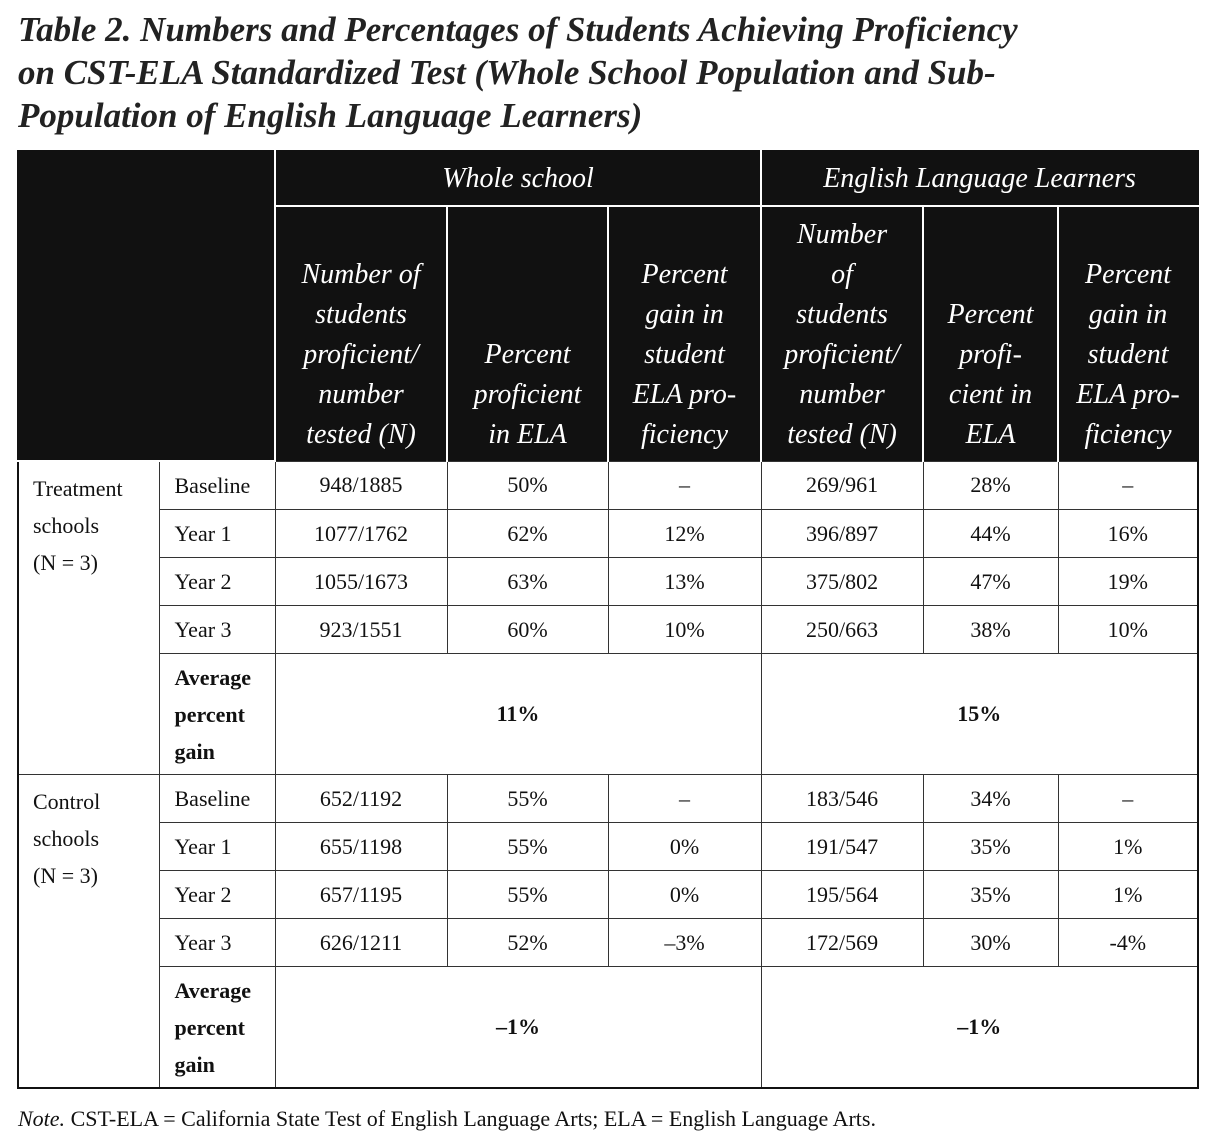  What do you see at coordinates (990, 394) in the screenshot?
I see `column-header-line: cient in` at bounding box center [990, 394].